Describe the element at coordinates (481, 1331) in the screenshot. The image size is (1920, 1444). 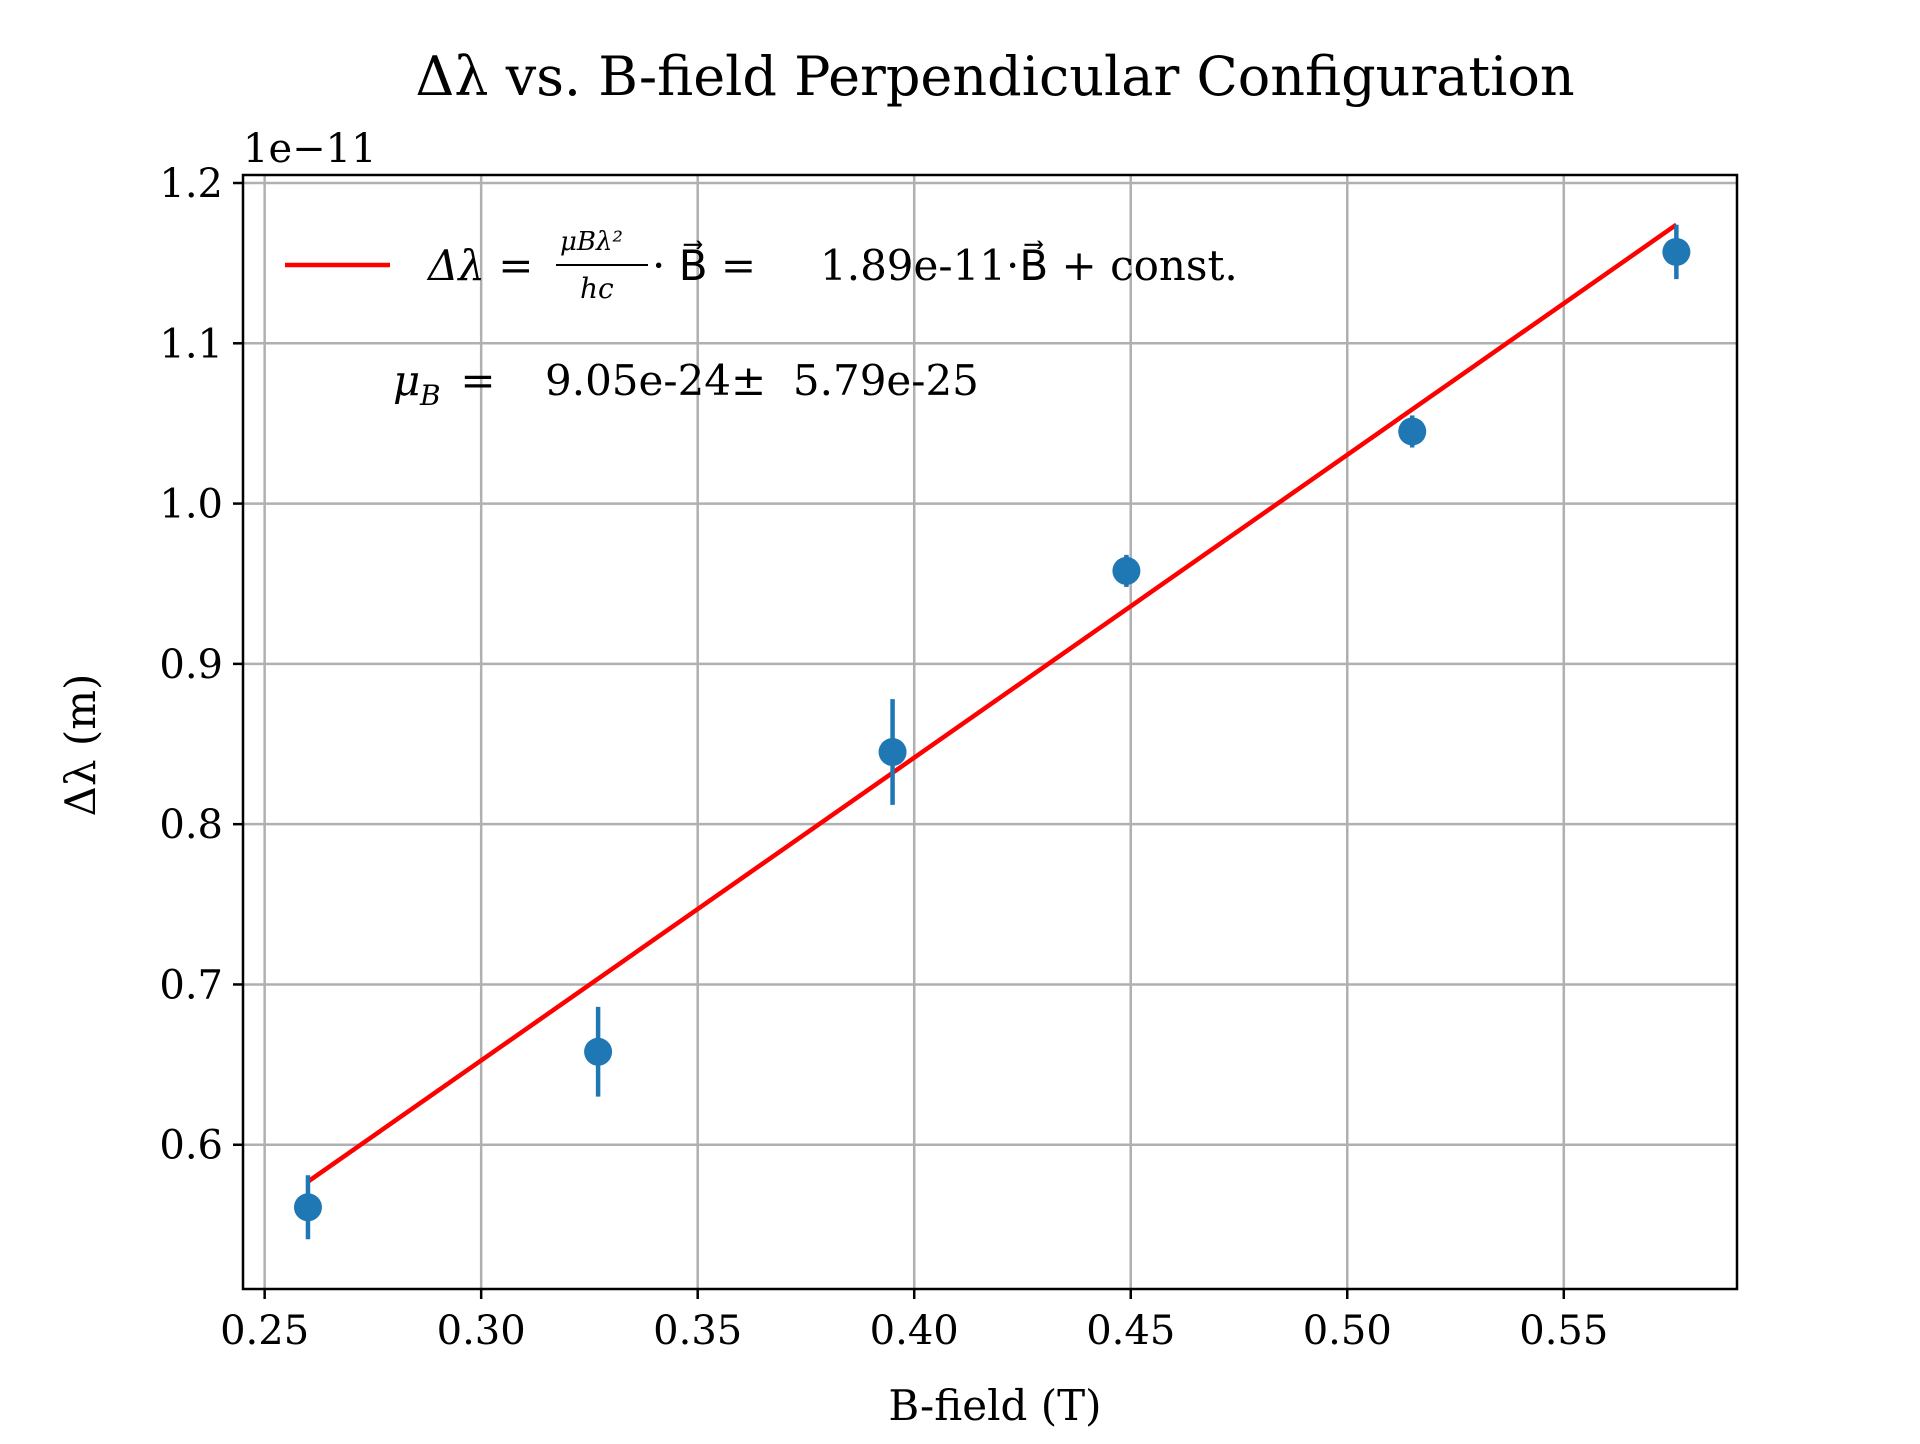
I see `x-tick-label: 0.30` at that location.